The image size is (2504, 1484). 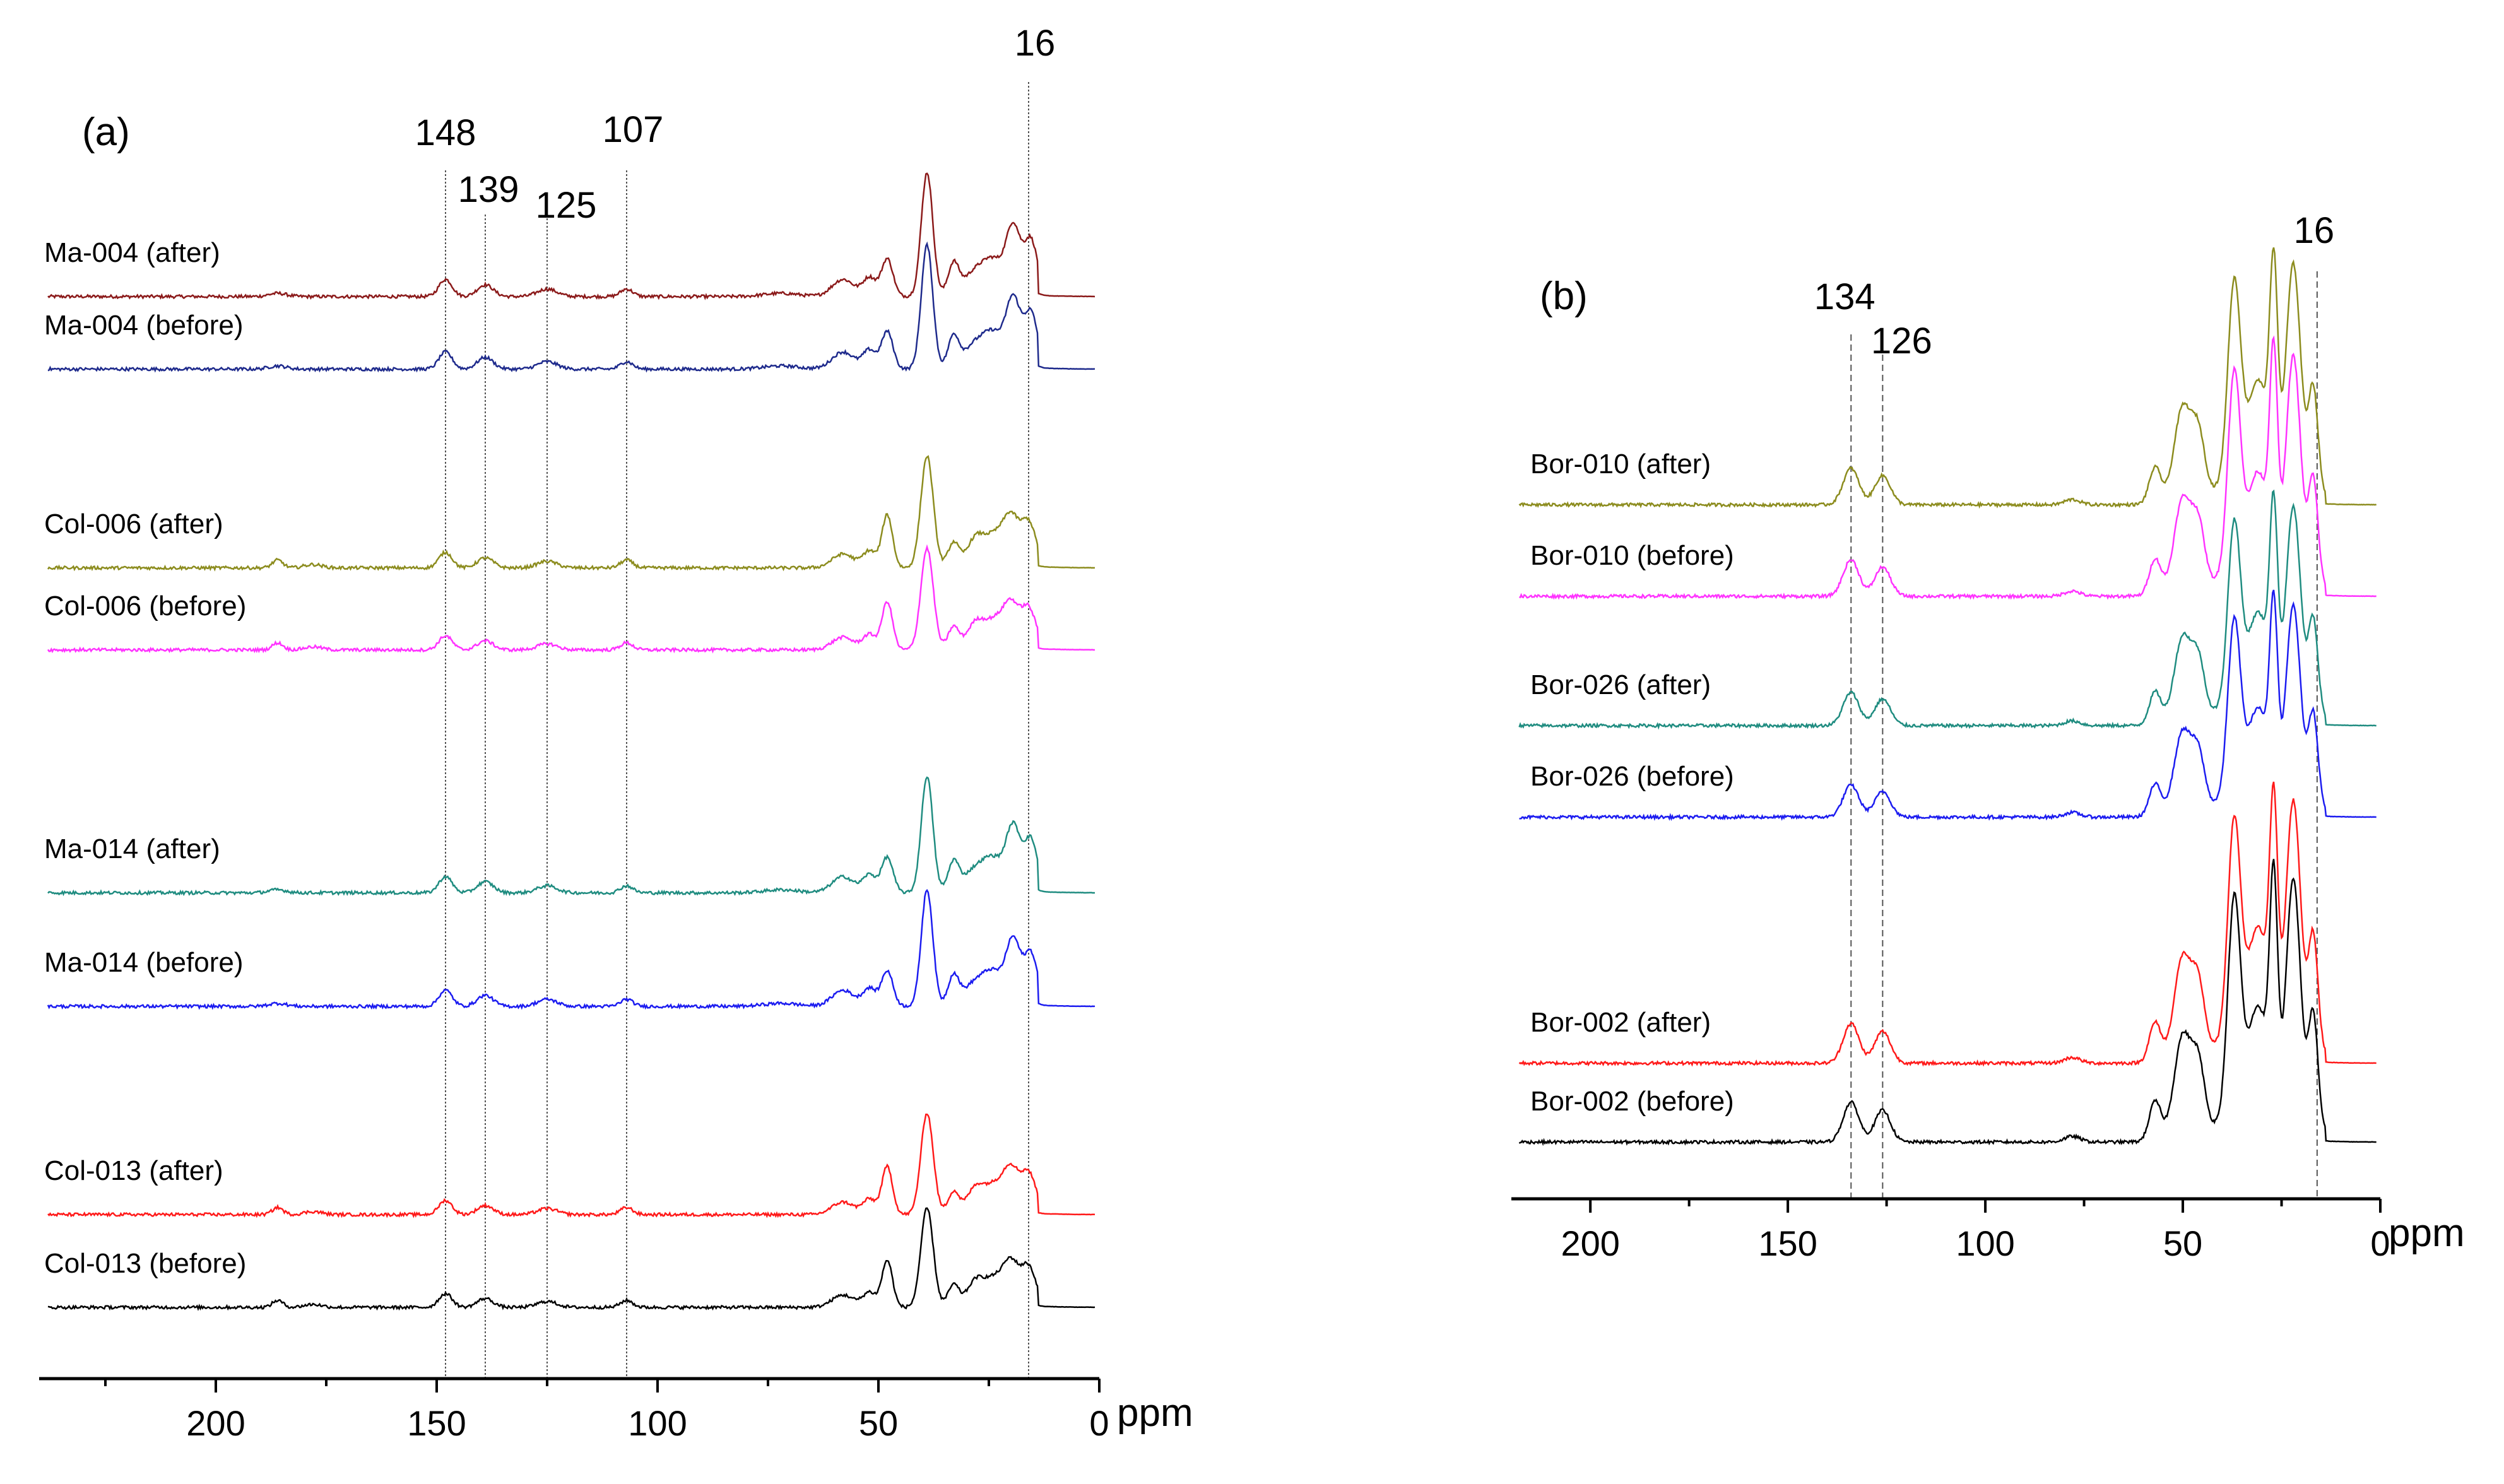 I want to click on trace-bor-026-after, so click(x=1947, y=609).